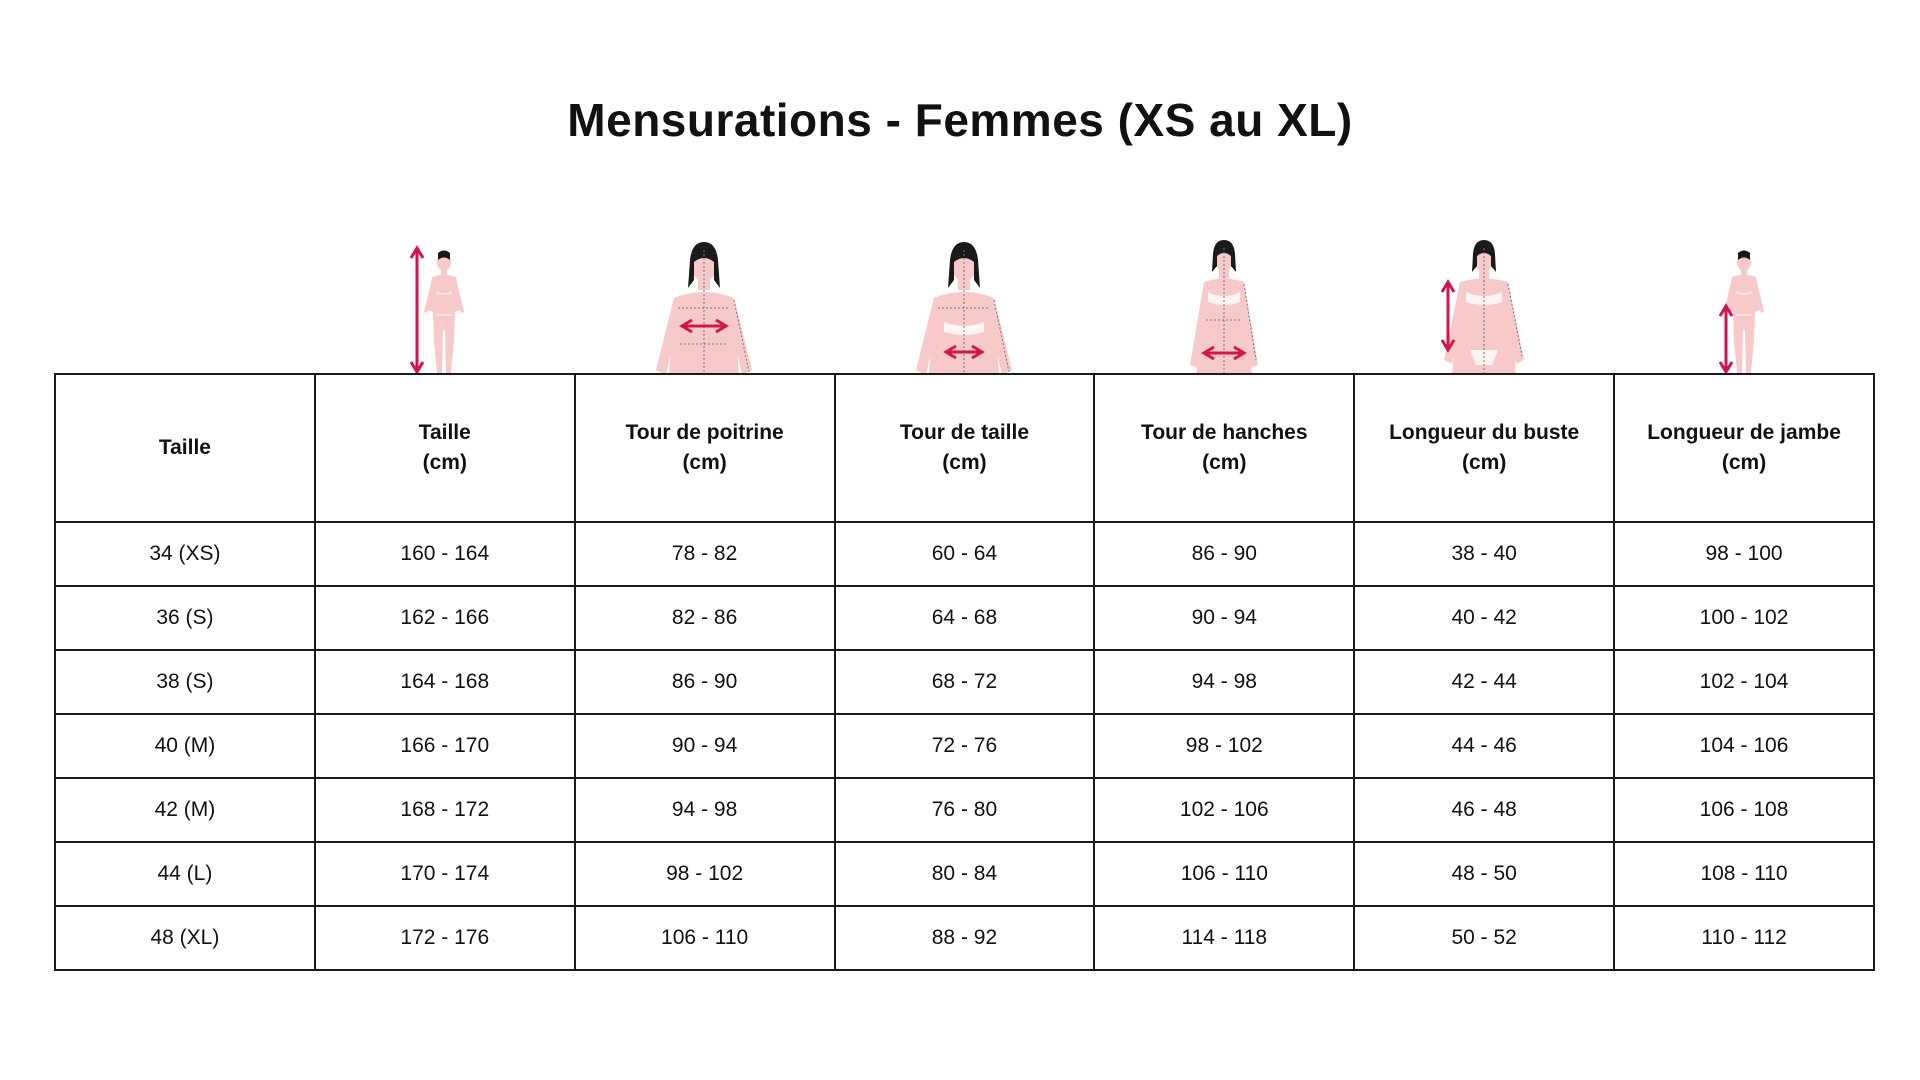  Describe the element at coordinates (444, 746) in the screenshot. I see `table-cell: 166 - 170` at that location.